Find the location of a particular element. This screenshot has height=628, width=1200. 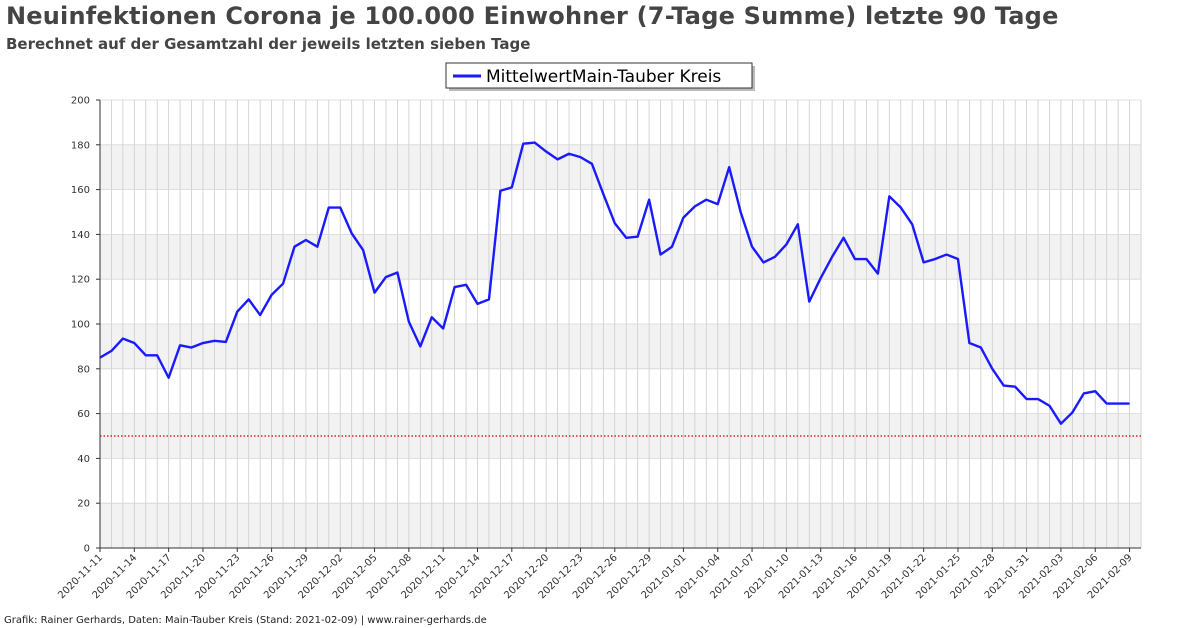

y-tick-label: 140 is located at coordinates (80, 235).